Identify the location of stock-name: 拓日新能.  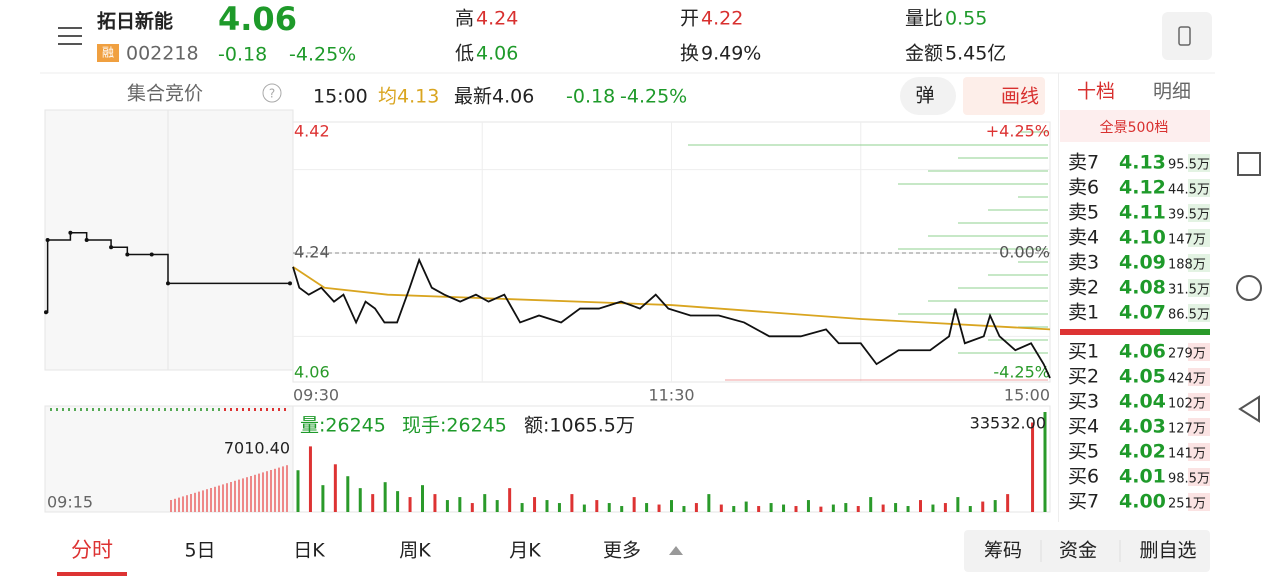
(135, 21).